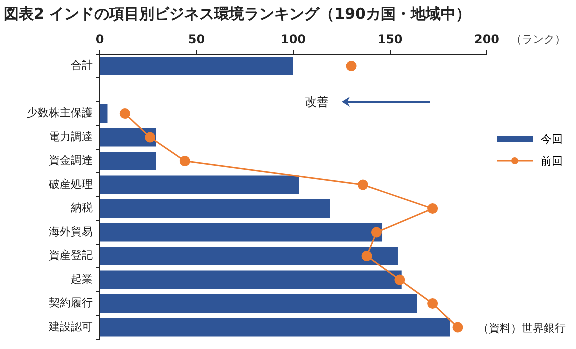 The image size is (576, 349). I want to click on y-tick-label: 納税, so click(82, 208).